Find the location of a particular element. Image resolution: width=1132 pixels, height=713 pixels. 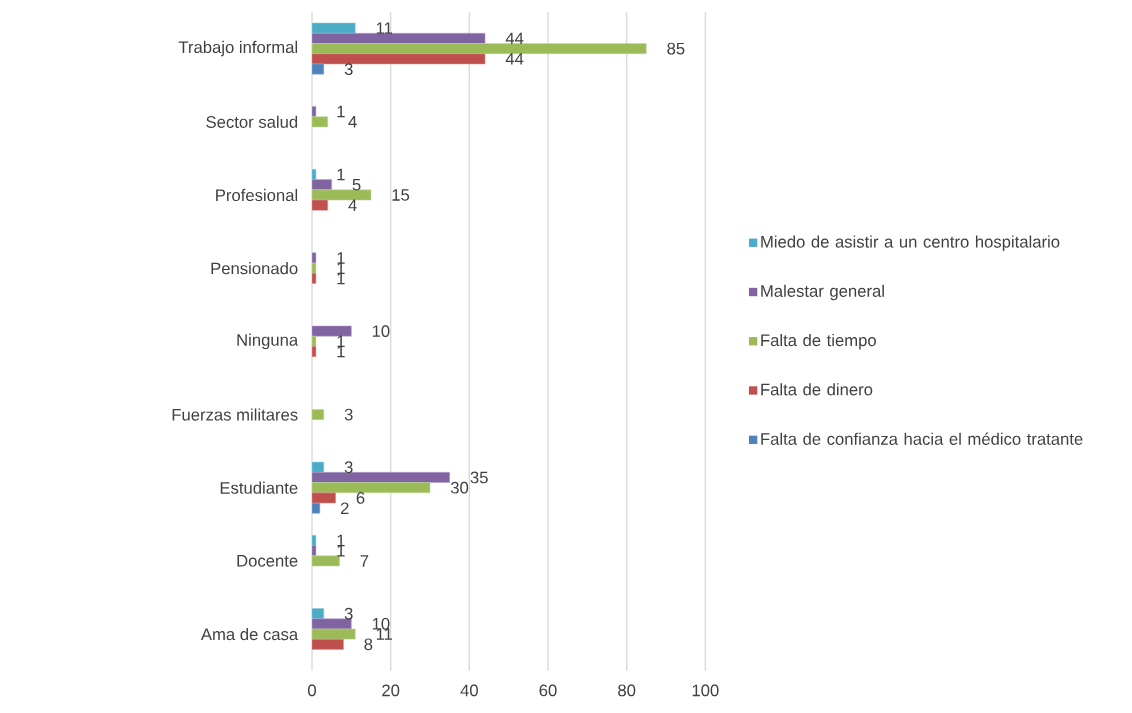

y-tick-label: Trabajo informal is located at coordinates (238, 48).